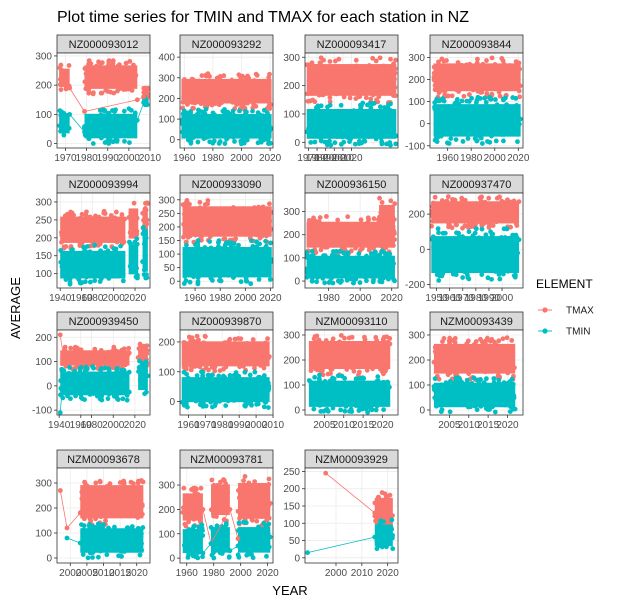 This screenshot has width=620, height=604. Describe the element at coordinates (297, 282) in the screenshot. I see `y-tick-label: 0` at that location.